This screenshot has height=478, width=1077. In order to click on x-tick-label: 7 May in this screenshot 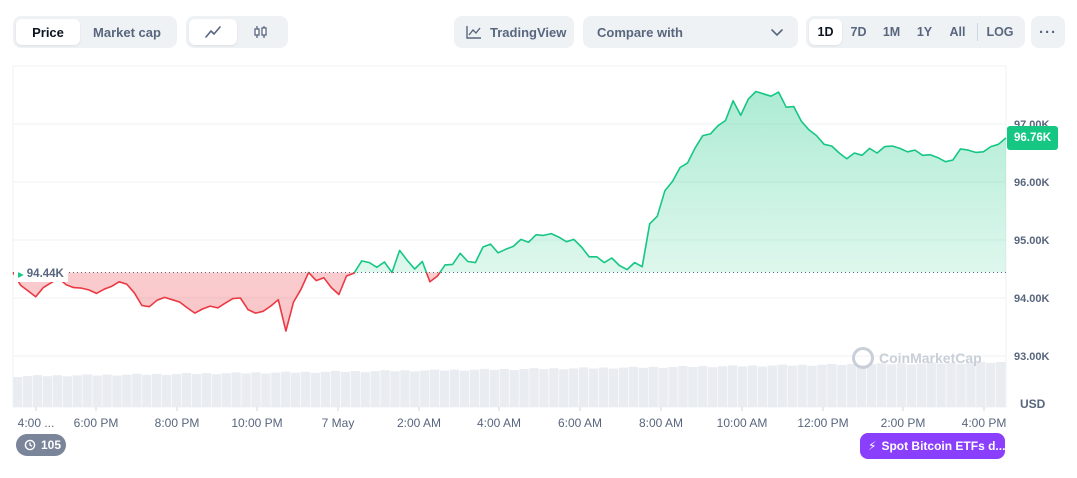, I will do `click(338, 423)`.